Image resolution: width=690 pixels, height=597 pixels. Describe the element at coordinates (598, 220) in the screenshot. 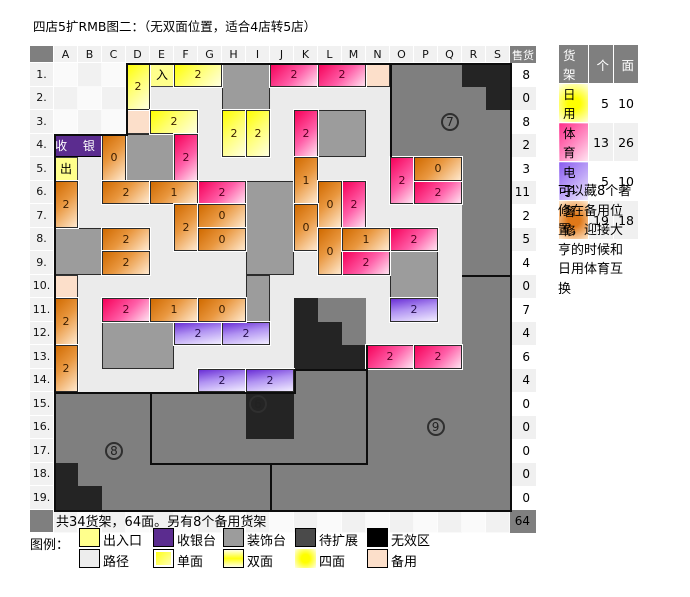

I see `stats-row-luxury: 奢修 19 18` at that location.